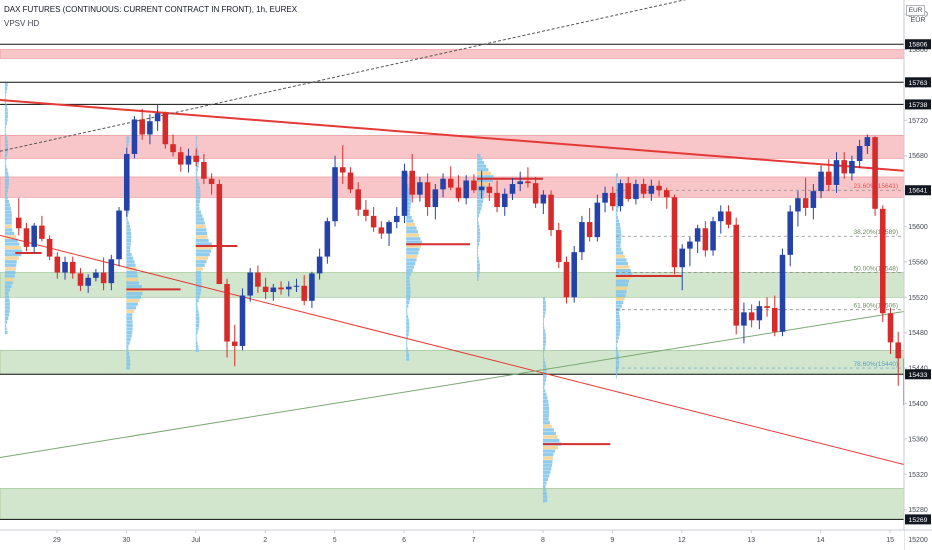  I want to click on y-tick-label: 15320, so click(918, 475).